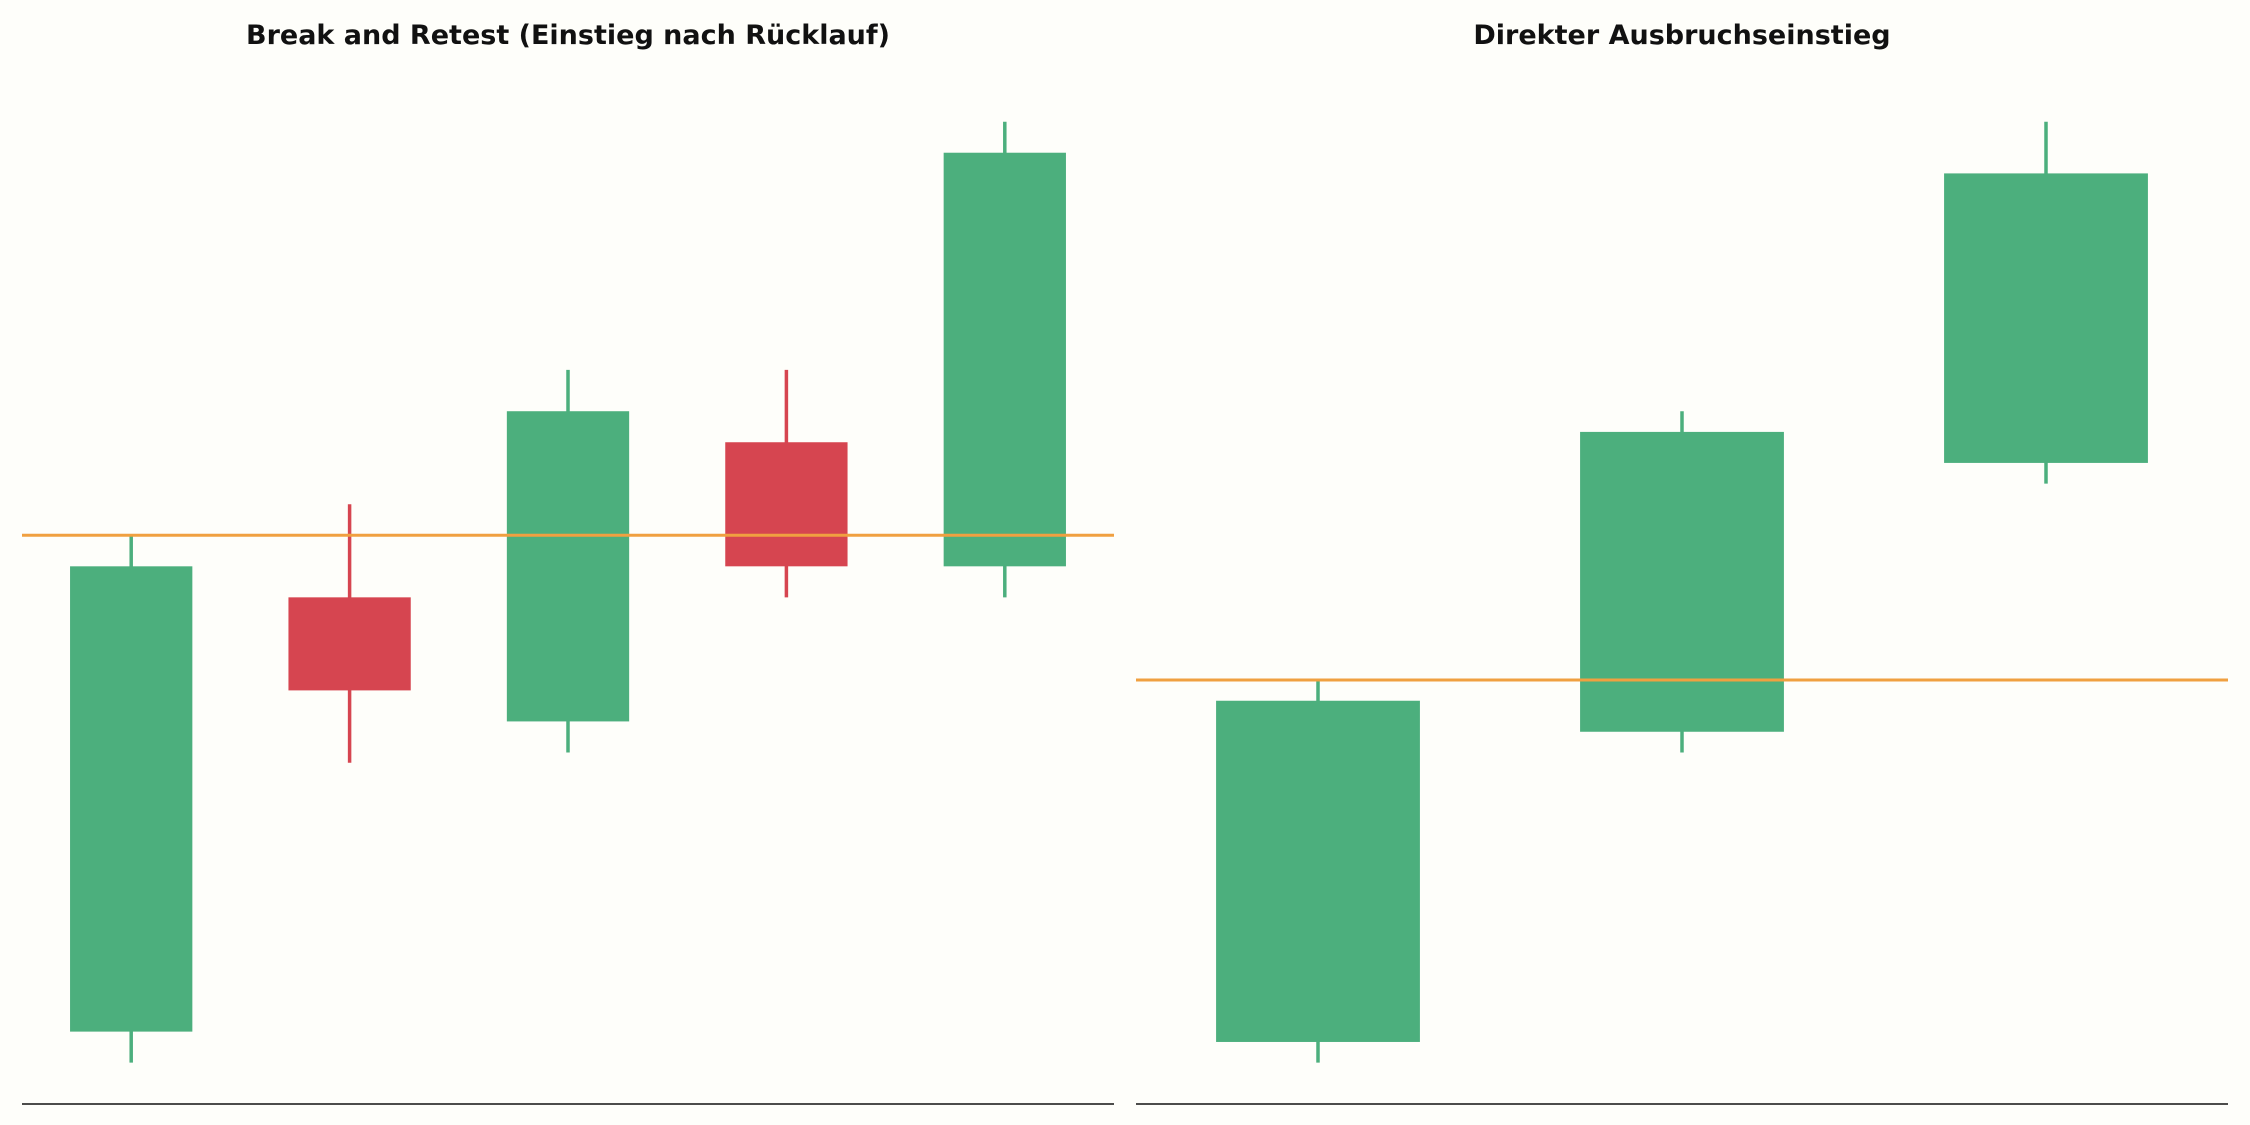 This screenshot has height=1125, width=2250. I want to click on candle-4-body, so click(786, 504).